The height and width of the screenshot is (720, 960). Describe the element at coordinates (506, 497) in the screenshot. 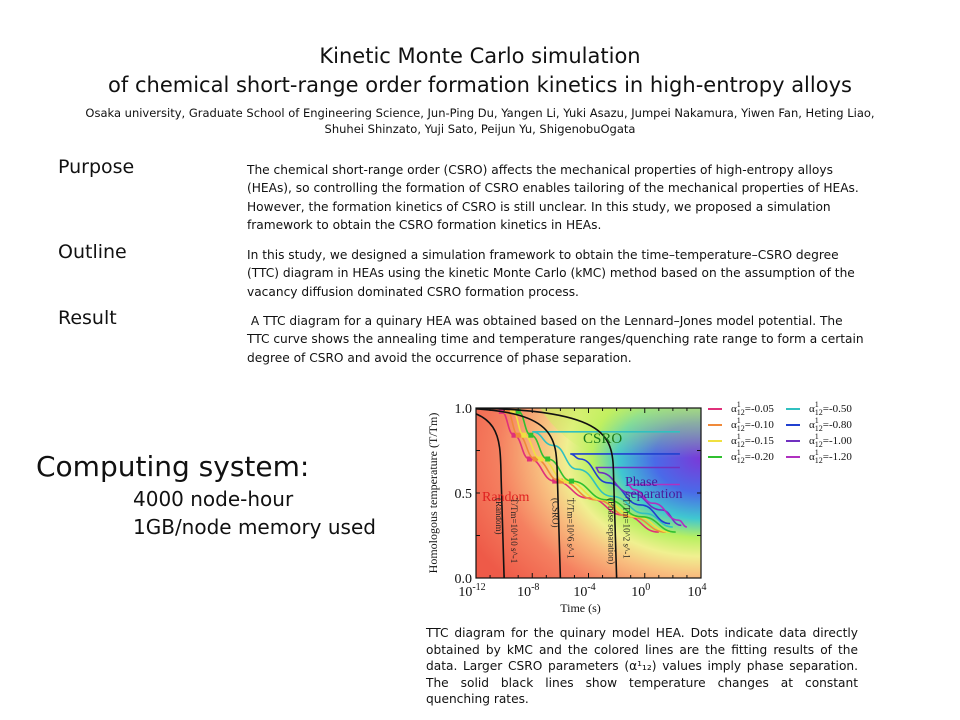

I see `region-label: Random` at that location.